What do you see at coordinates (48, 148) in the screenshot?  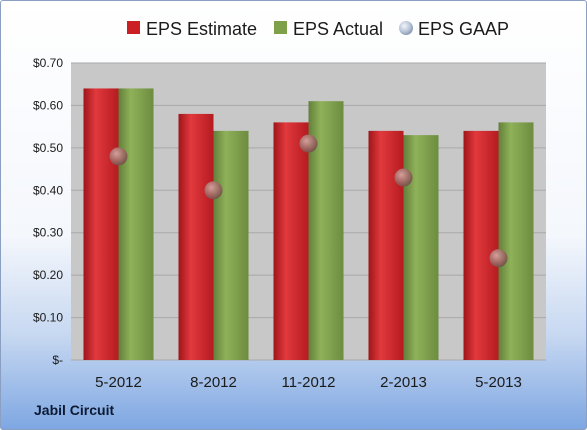 I see `y-tick-label: $0.50` at bounding box center [48, 148].